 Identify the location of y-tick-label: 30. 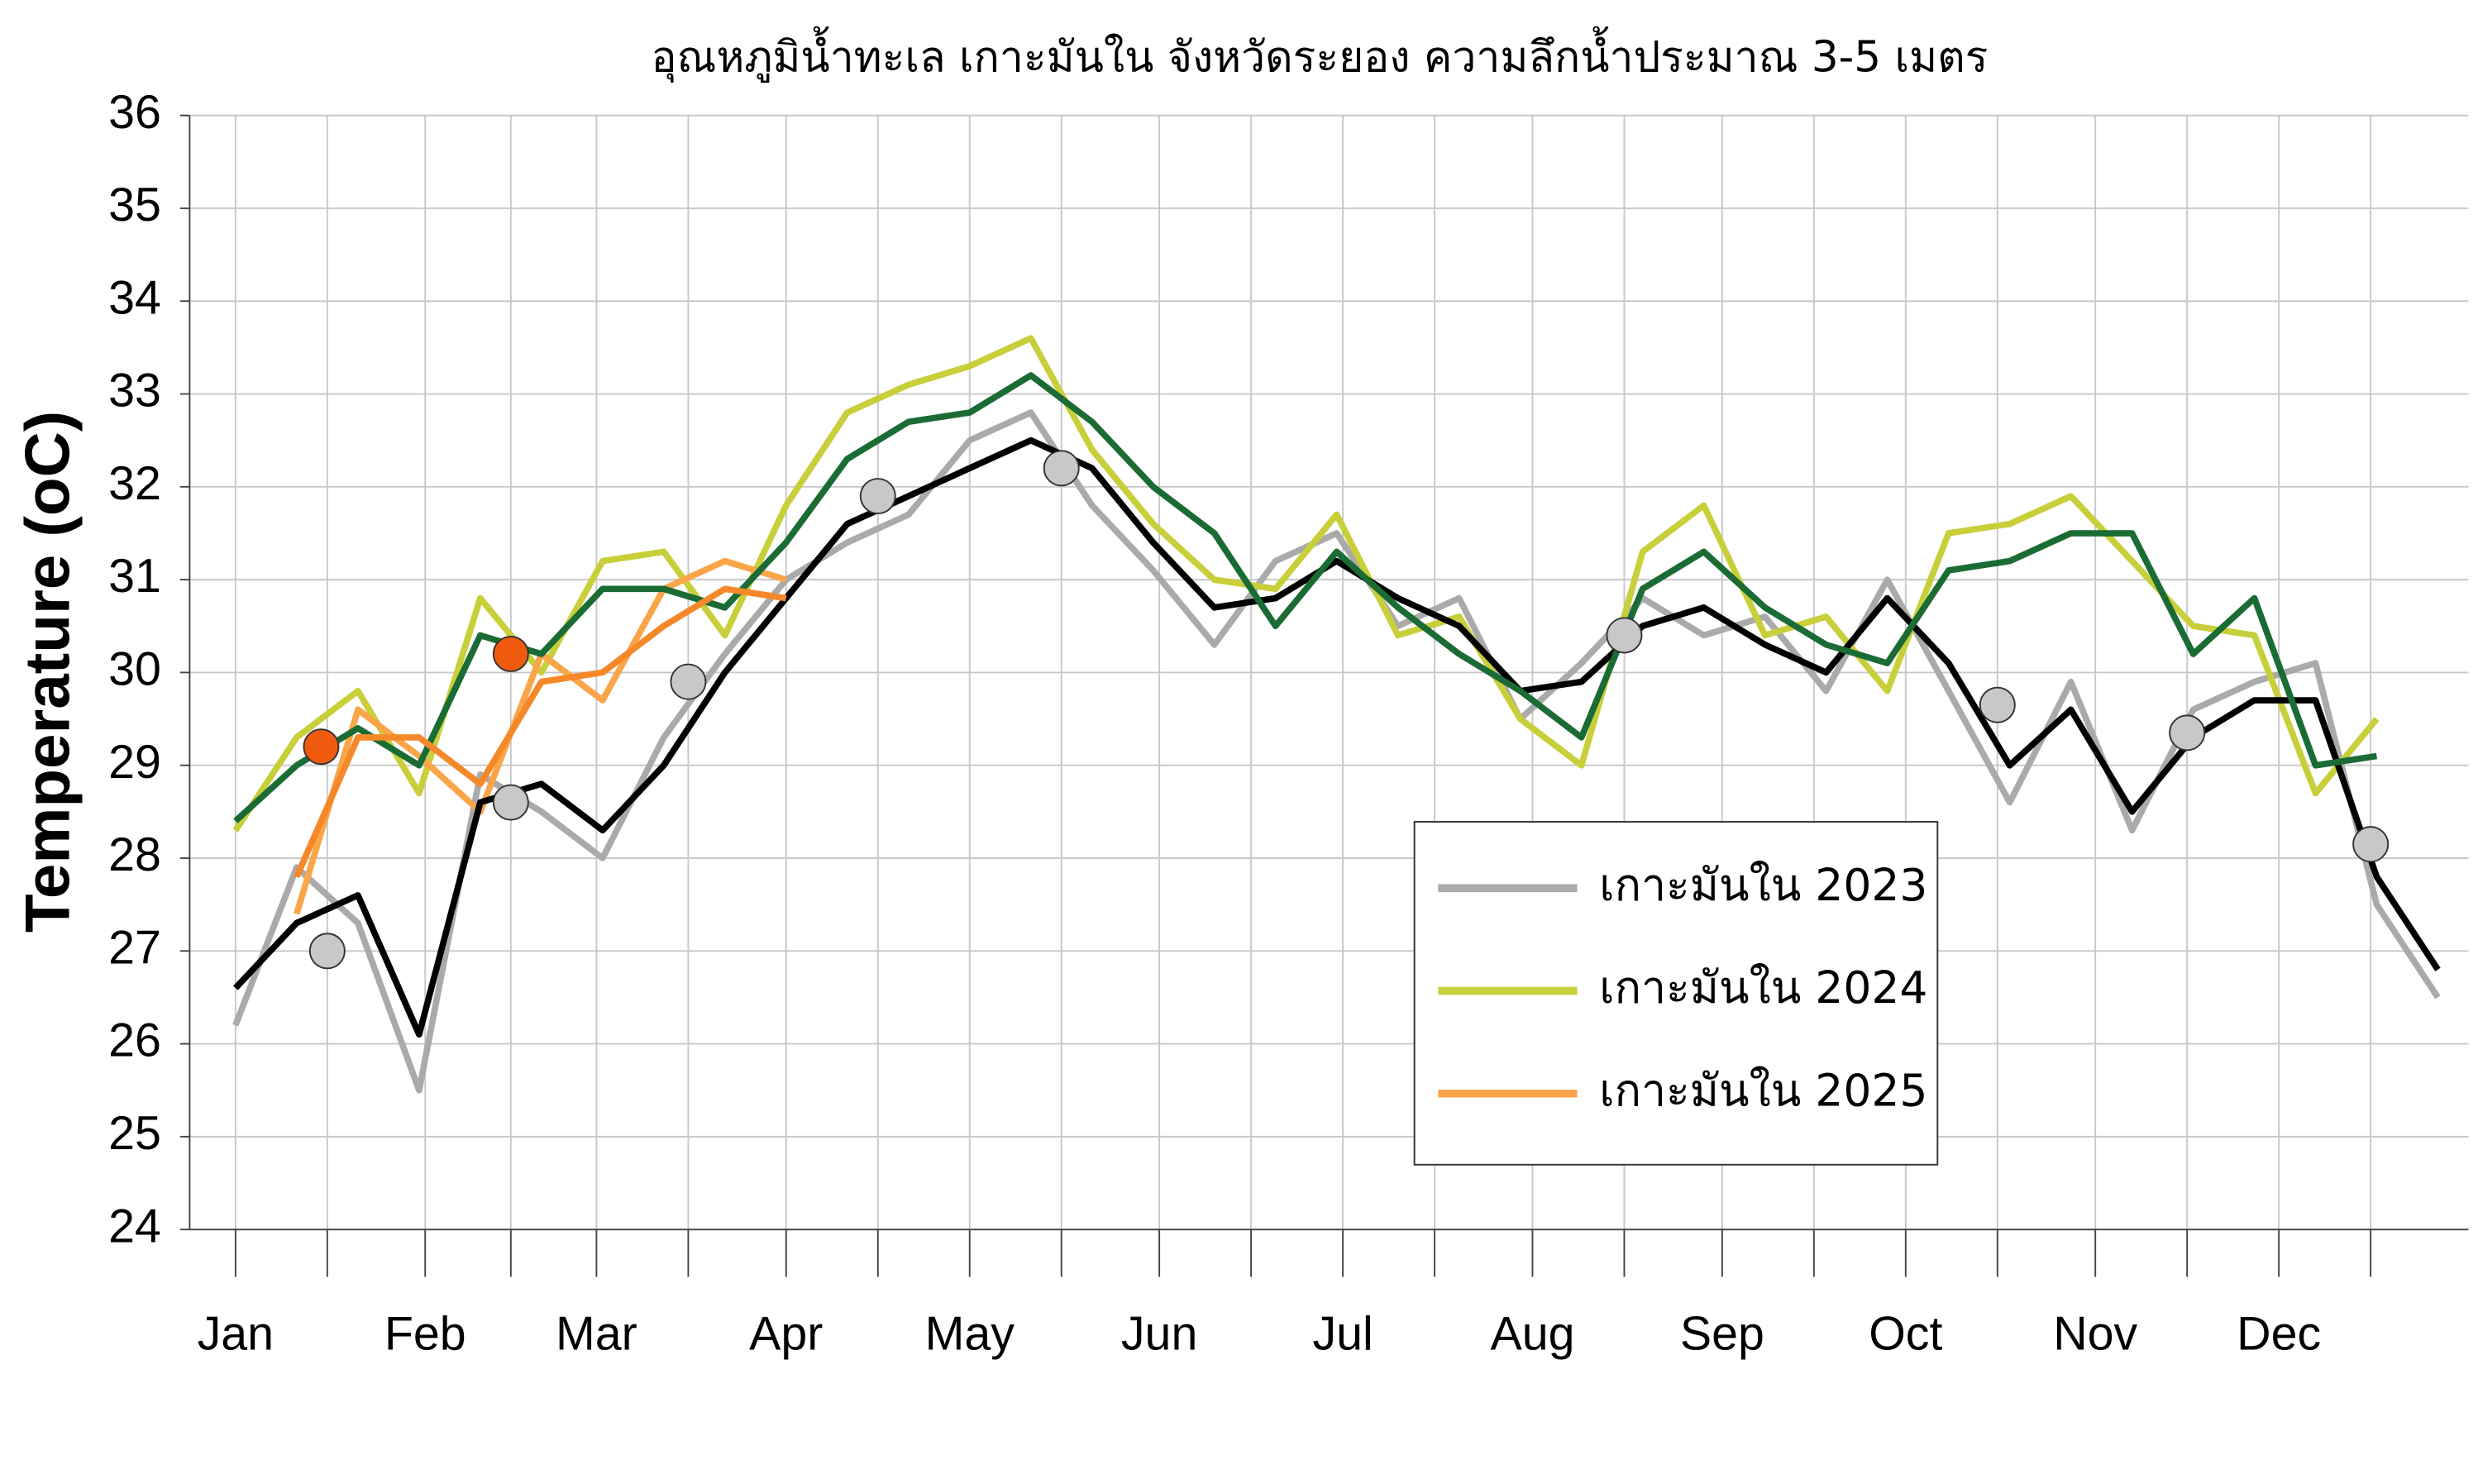
(134, 670).